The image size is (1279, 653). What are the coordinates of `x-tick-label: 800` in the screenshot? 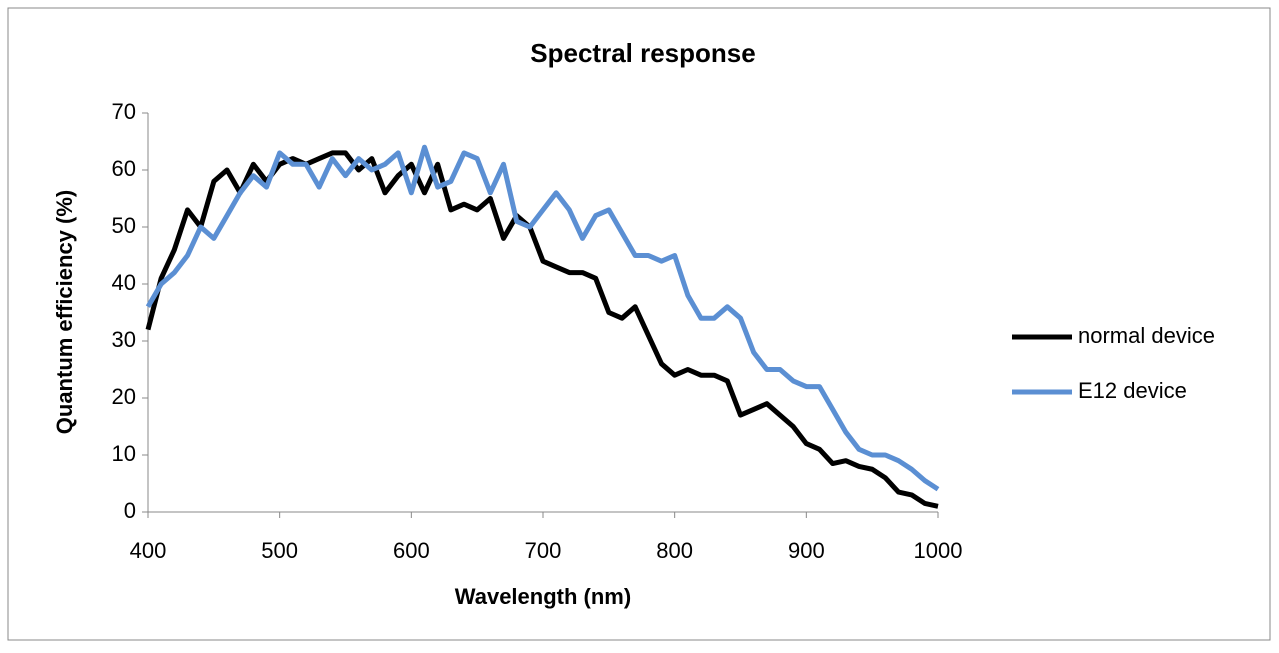 It's located at (674, 550).